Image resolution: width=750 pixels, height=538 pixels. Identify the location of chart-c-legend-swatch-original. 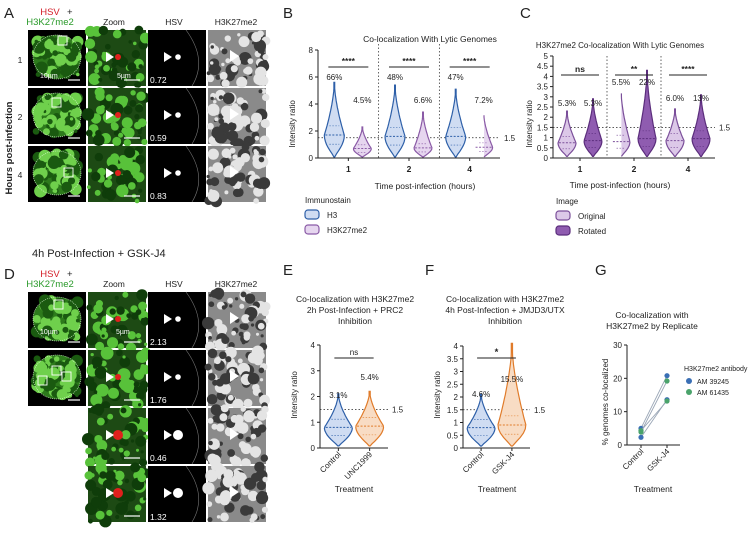
(563, 215).